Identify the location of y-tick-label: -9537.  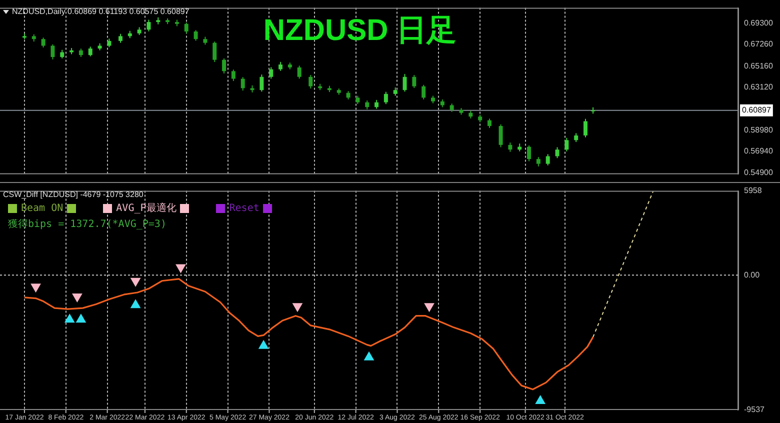
(755, 409).